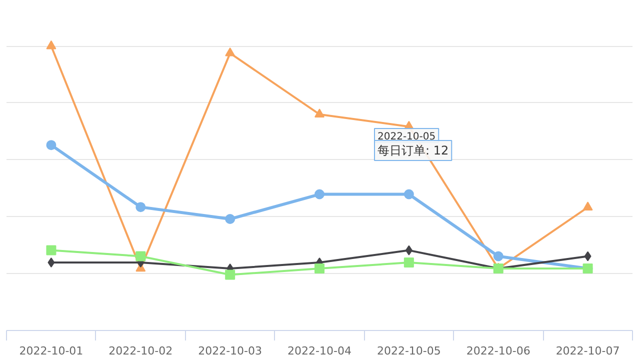 This screenshot has width=640, height=360. Describe the element at coordinates (407, 137) in the screenshot. I see `annotation: 2022-10-05` at that location.